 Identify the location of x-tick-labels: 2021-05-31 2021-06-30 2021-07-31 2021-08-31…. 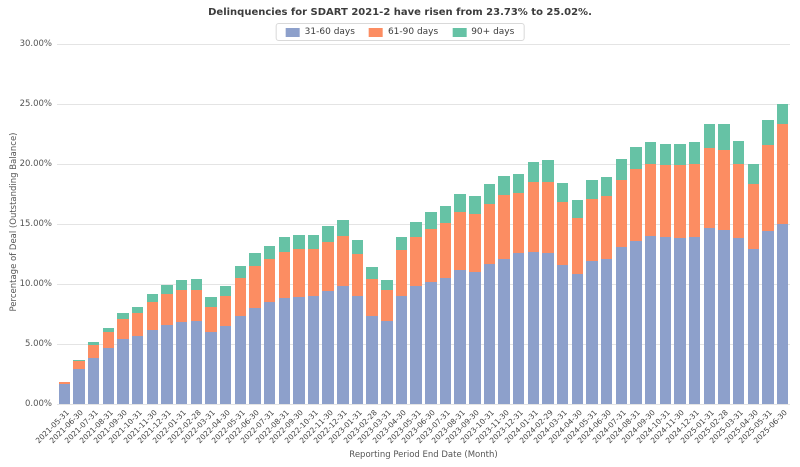
(400, 427).